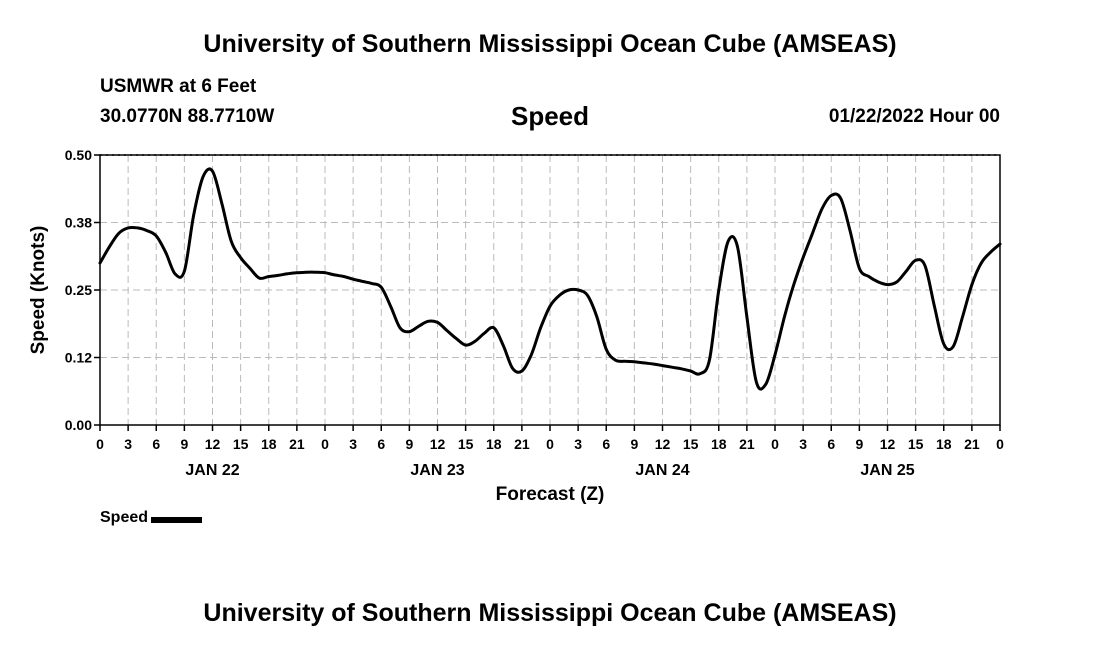 This screenshot has height=650, width=1100. I want to click on legend: Speed, so click(151, 518).